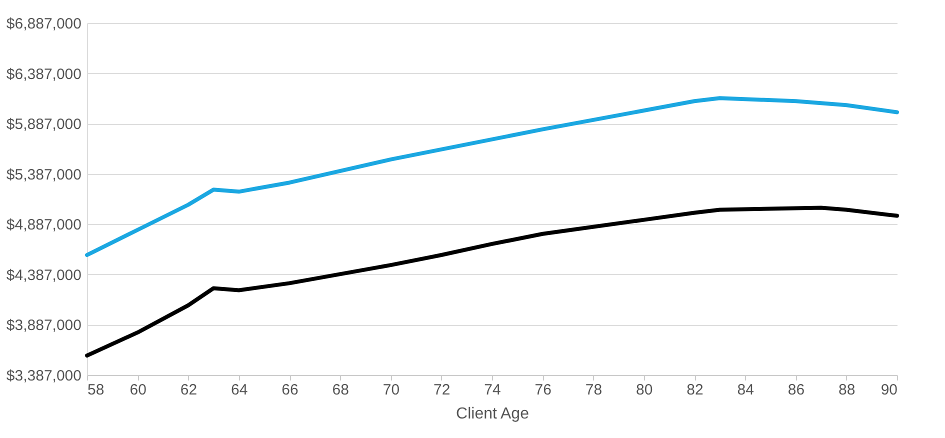  Describe the element at coordinates (290, 390) in the screenshot. I see `x-tick-label: 66` at that location.